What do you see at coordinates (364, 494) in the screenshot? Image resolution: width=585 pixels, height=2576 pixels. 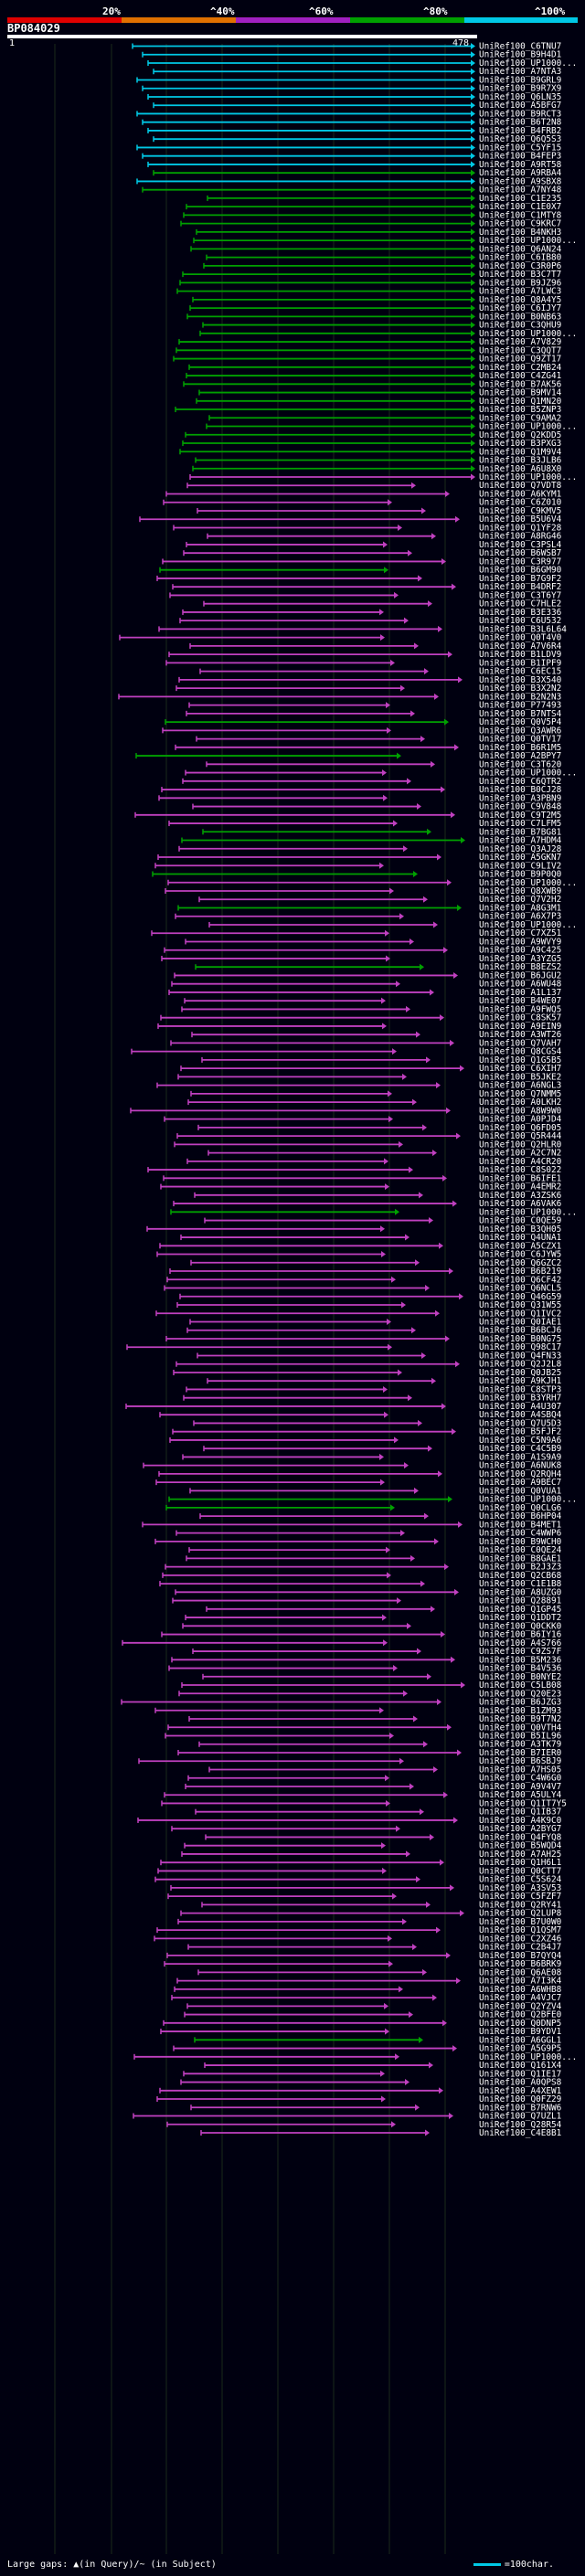 I see `hit-row: UniRef100_A6KYM1` at bounding box center [364, 494].